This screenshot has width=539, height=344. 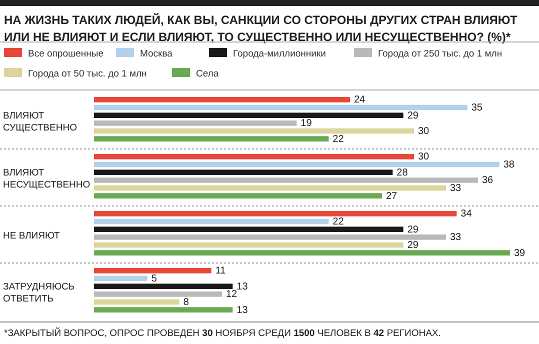 I want to click on legend-label: Все опрошенные, so click(x=66, y=54).